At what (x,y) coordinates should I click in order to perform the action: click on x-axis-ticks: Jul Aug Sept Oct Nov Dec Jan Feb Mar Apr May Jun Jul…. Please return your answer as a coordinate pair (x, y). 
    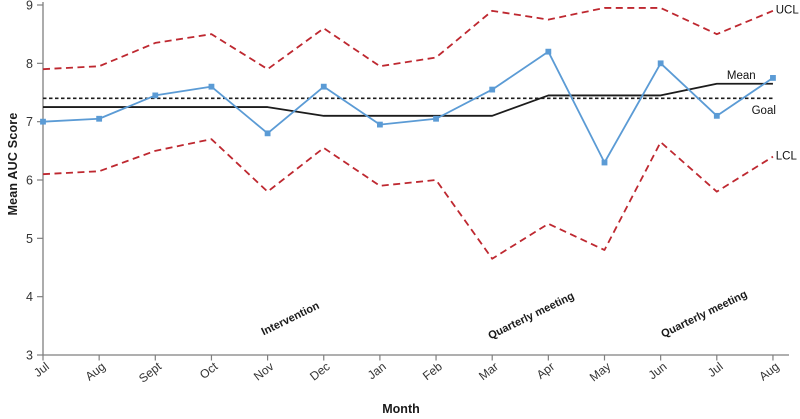
    Looking at the image, I should click on (406, 370).